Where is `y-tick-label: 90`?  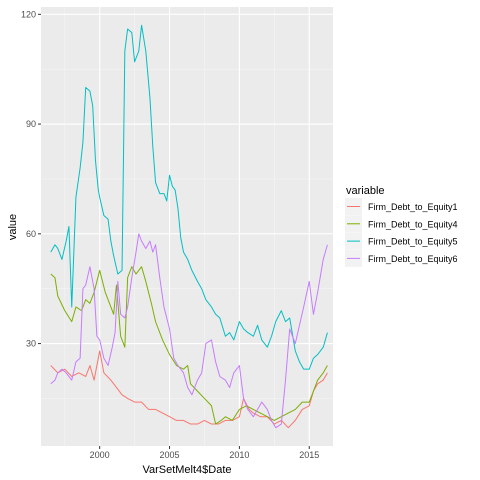 y-tick-label: 90 is located at coordinates (31, 124).